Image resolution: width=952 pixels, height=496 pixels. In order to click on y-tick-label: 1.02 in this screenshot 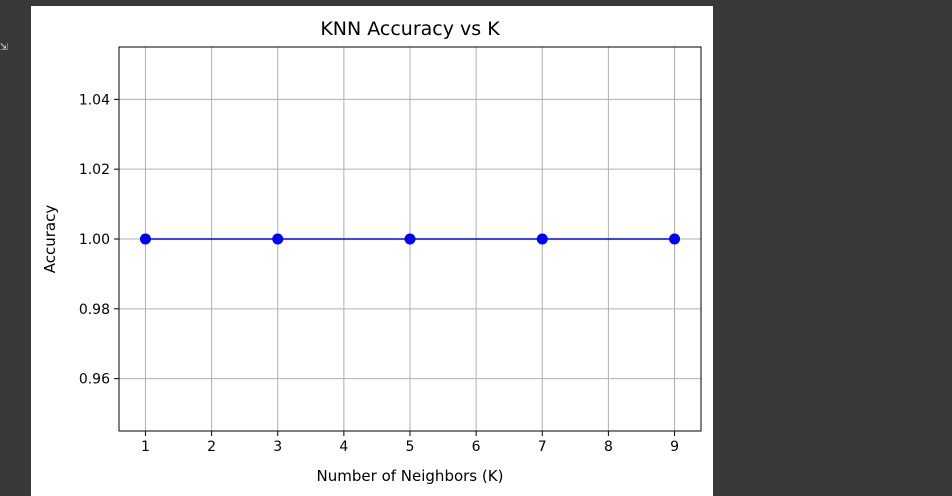, I will do `click(94, 170)`.